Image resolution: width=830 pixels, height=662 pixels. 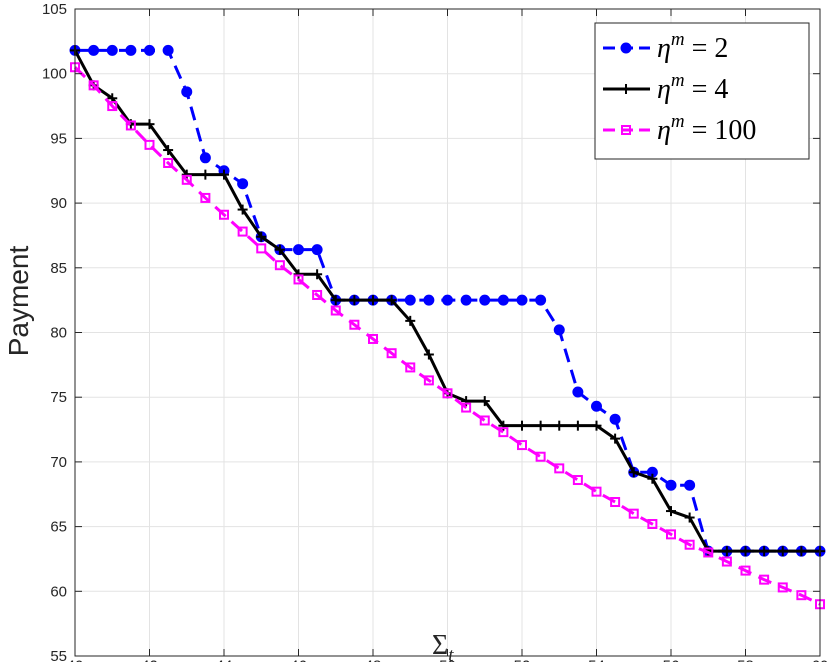 What do you see at coordinates (440, 645) in the screenshot?
I see `x-axis-label-main: Σ` at bounding box center [440, 645].